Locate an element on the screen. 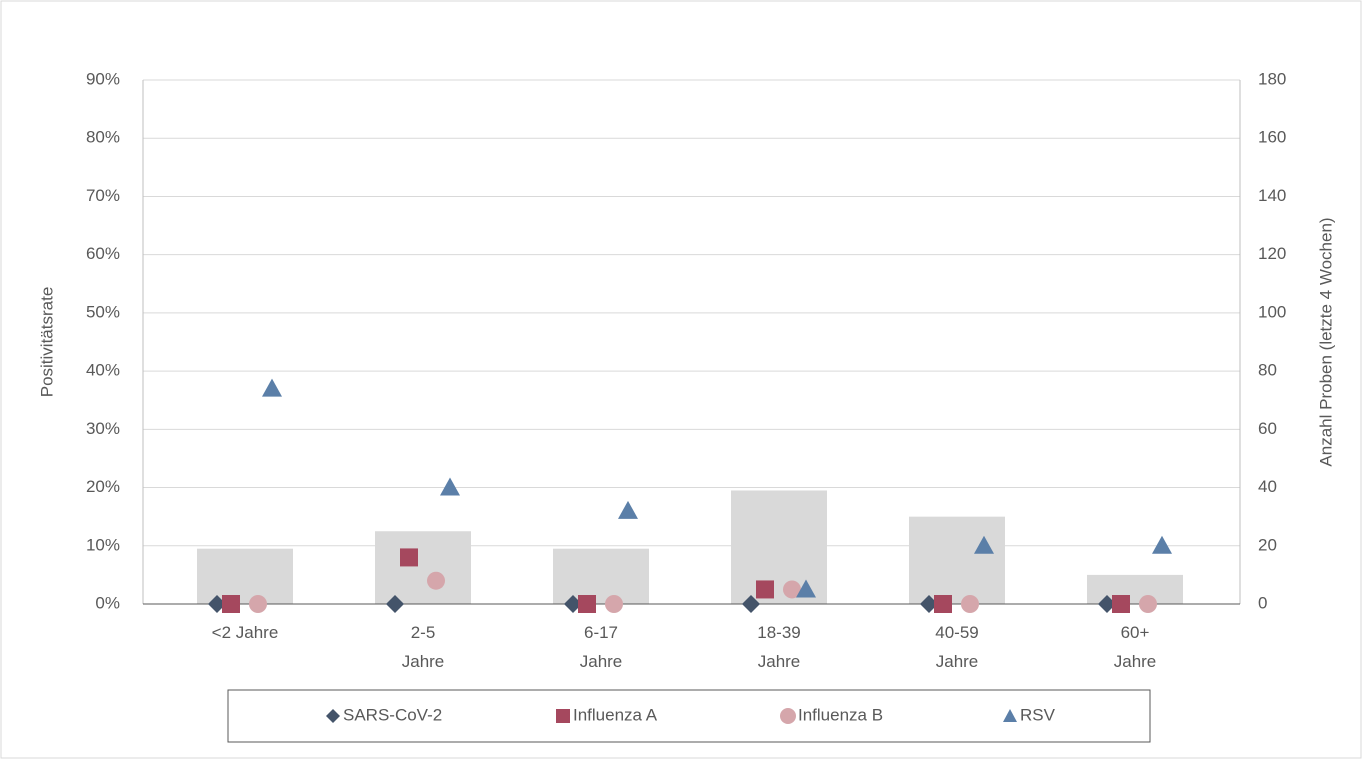  y-tick-label: 70% is located at coordinates (103, 195).